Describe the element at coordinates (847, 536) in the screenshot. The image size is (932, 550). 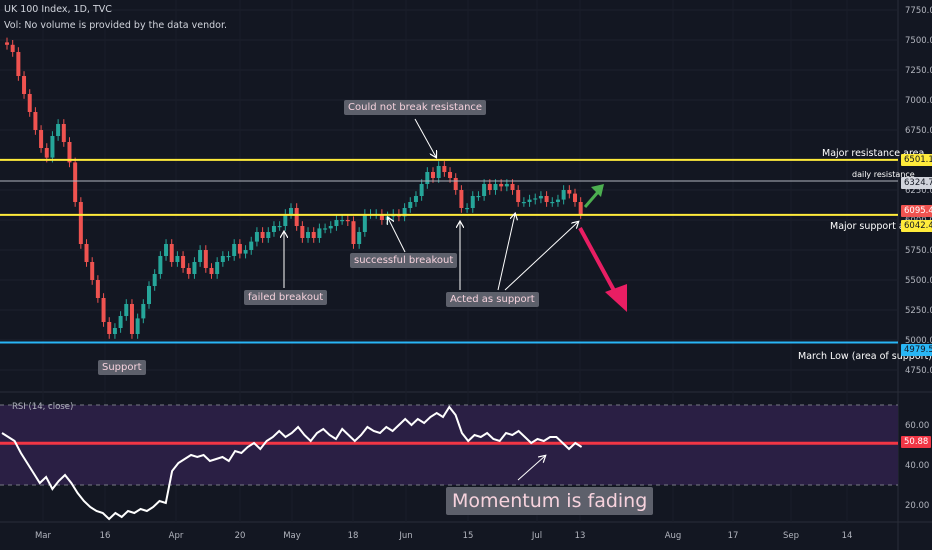
I see `x-tick-label: 14` at that location.